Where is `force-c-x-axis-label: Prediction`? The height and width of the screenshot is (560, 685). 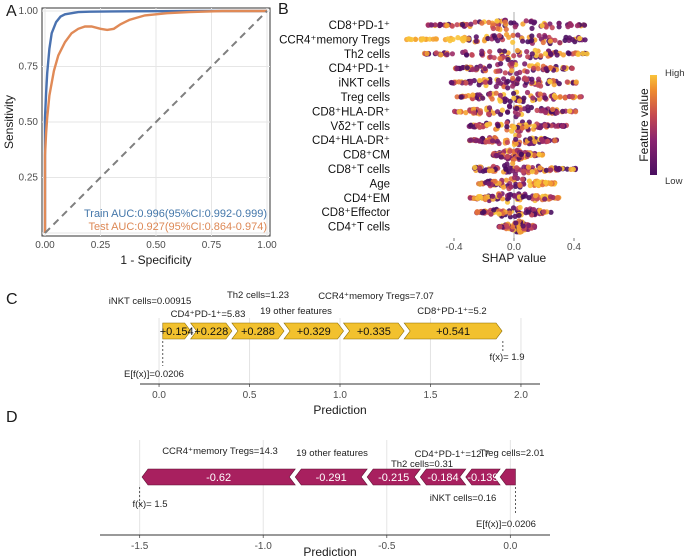 force-c-x-axis-label: Prediction is located at coordinates (339, 410).